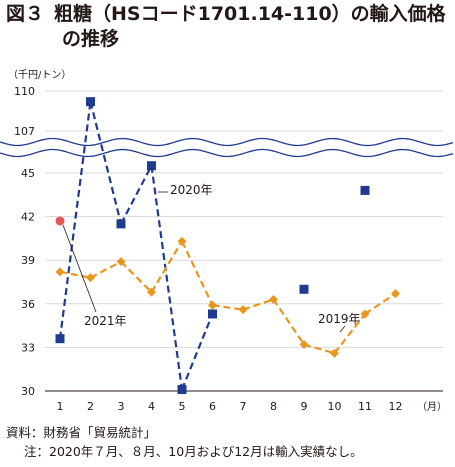  Describe the element at coordinates (342, 329) in the screenshot. I see `series-label-2019-leader` at that location.